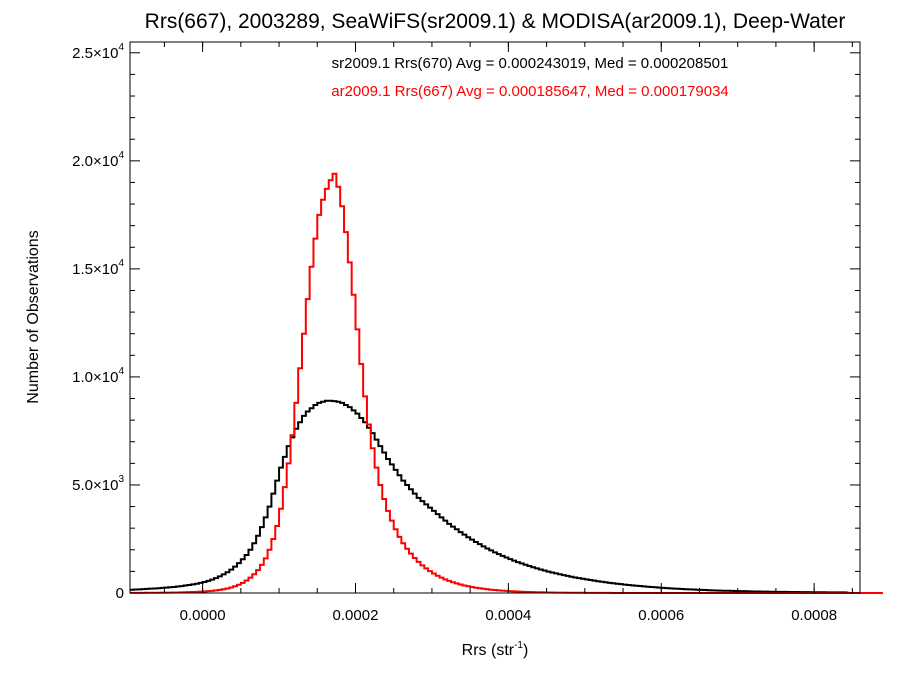 The height and width of the screenshot is (675, 900). I want to click on x-tick-label: 0.0000, so click(203, 615).